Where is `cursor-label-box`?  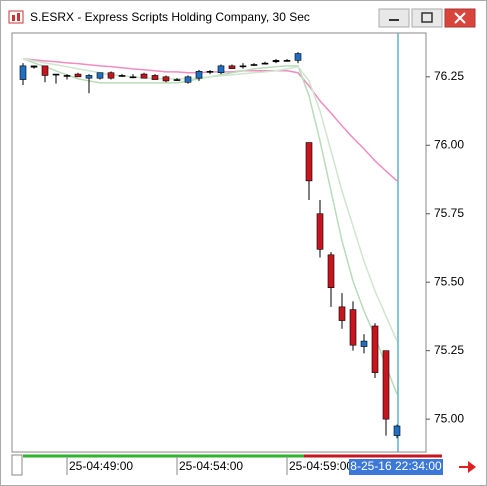
cursor-label-box is located at coordinates (396, 467).